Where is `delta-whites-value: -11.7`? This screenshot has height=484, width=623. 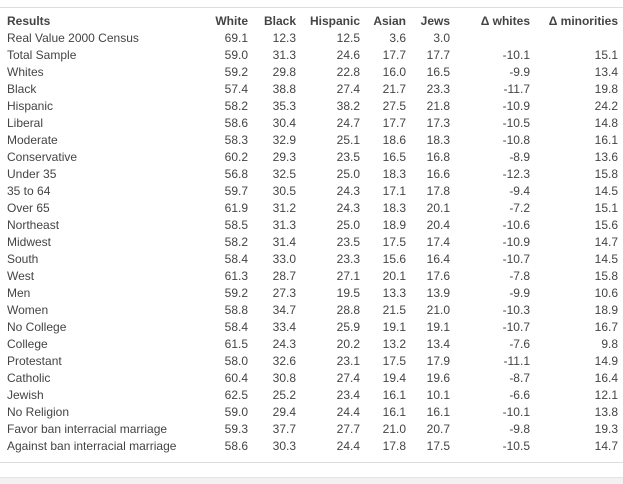 delta-whites-value: -11.7 is located at coordinates (516, 89).